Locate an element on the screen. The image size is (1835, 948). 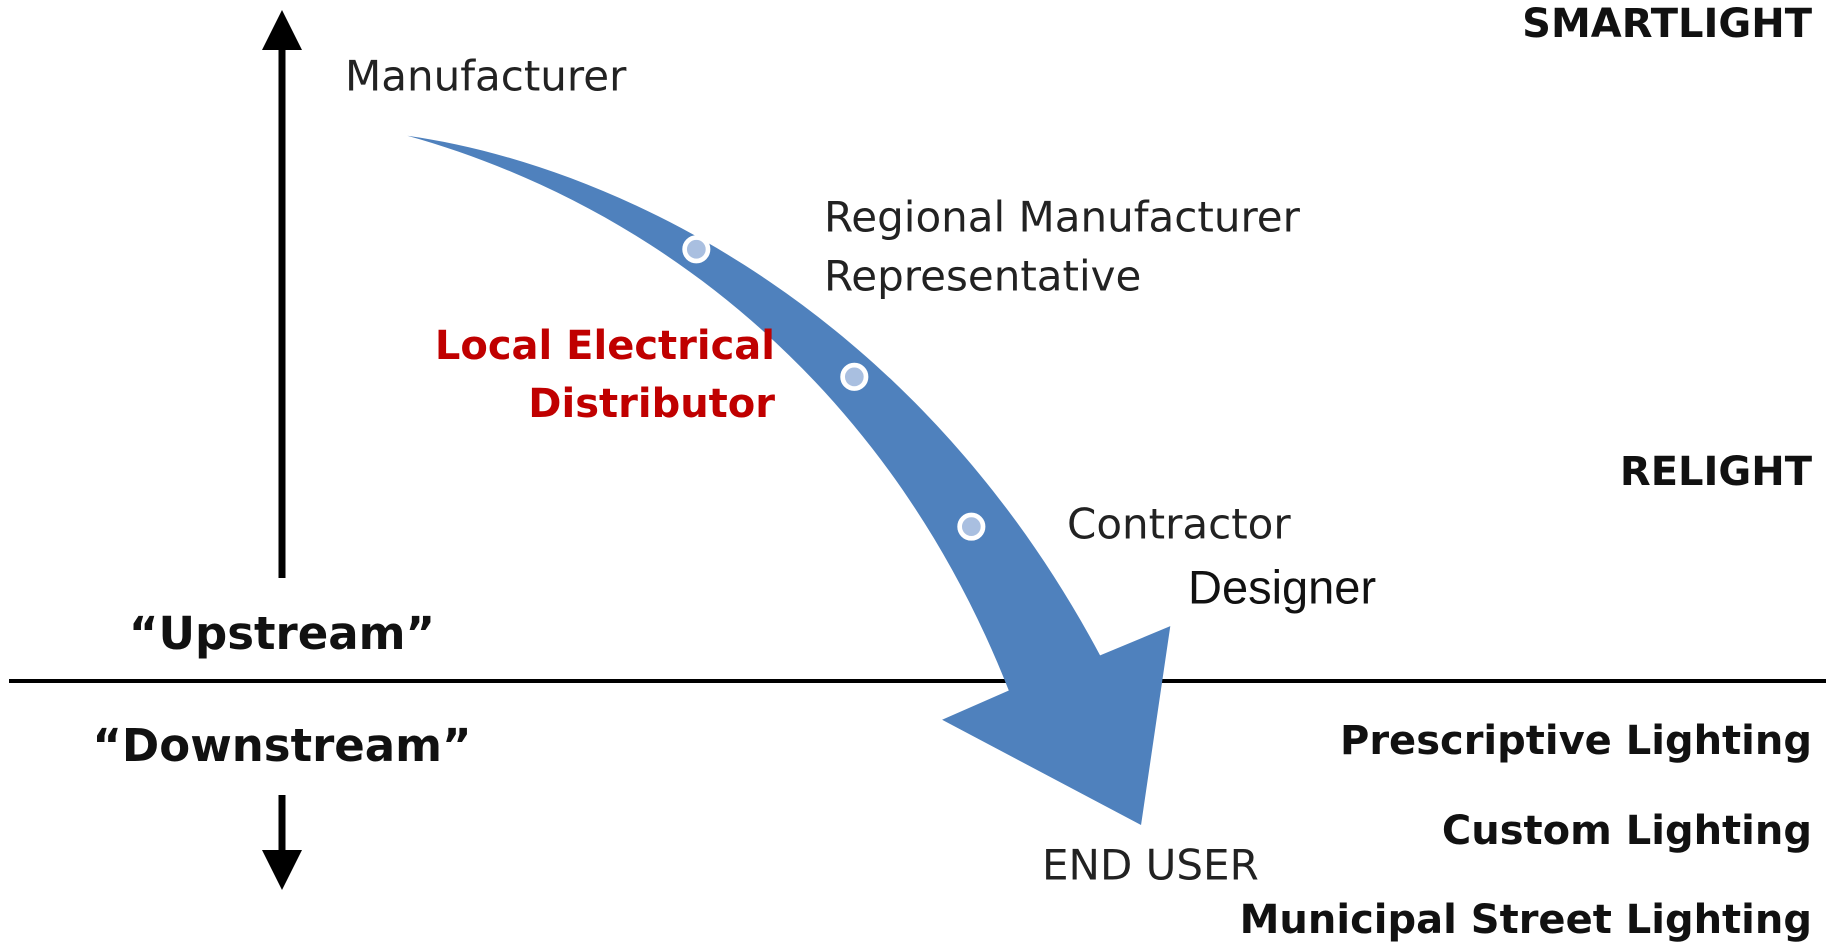
highlight-label: Local Electrical is located at coordinates (605, 346).